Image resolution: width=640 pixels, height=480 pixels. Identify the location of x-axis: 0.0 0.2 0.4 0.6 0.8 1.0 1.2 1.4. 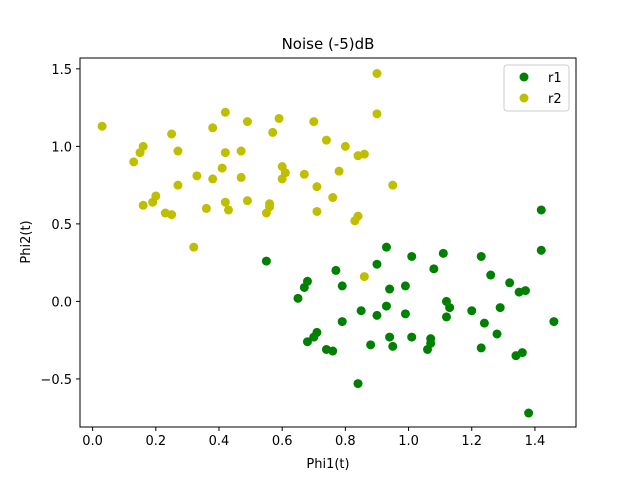
(313, 438).